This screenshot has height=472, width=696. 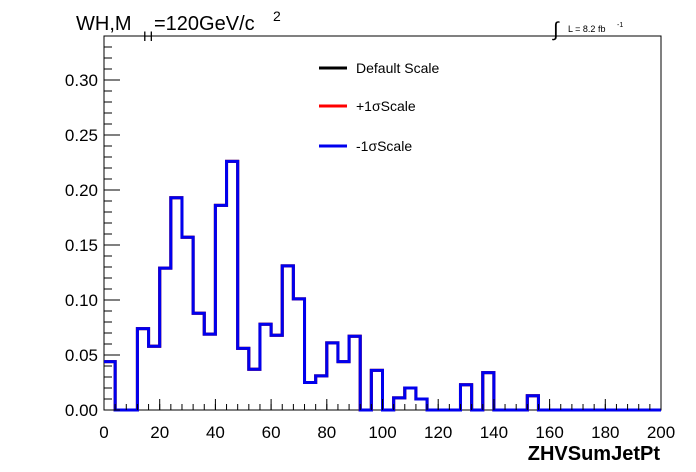 I want to click on legend: Default Scale +1σScale -1σScale, so click(x=379, y=107).